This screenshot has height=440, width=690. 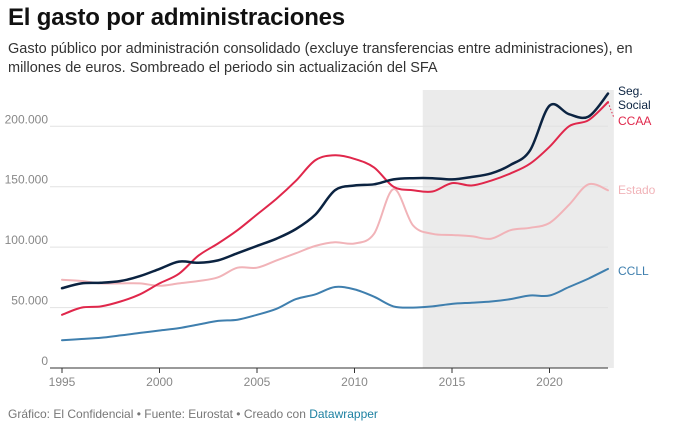 I want to click on x-tick-label: 2010, so click(x=354, y=382).